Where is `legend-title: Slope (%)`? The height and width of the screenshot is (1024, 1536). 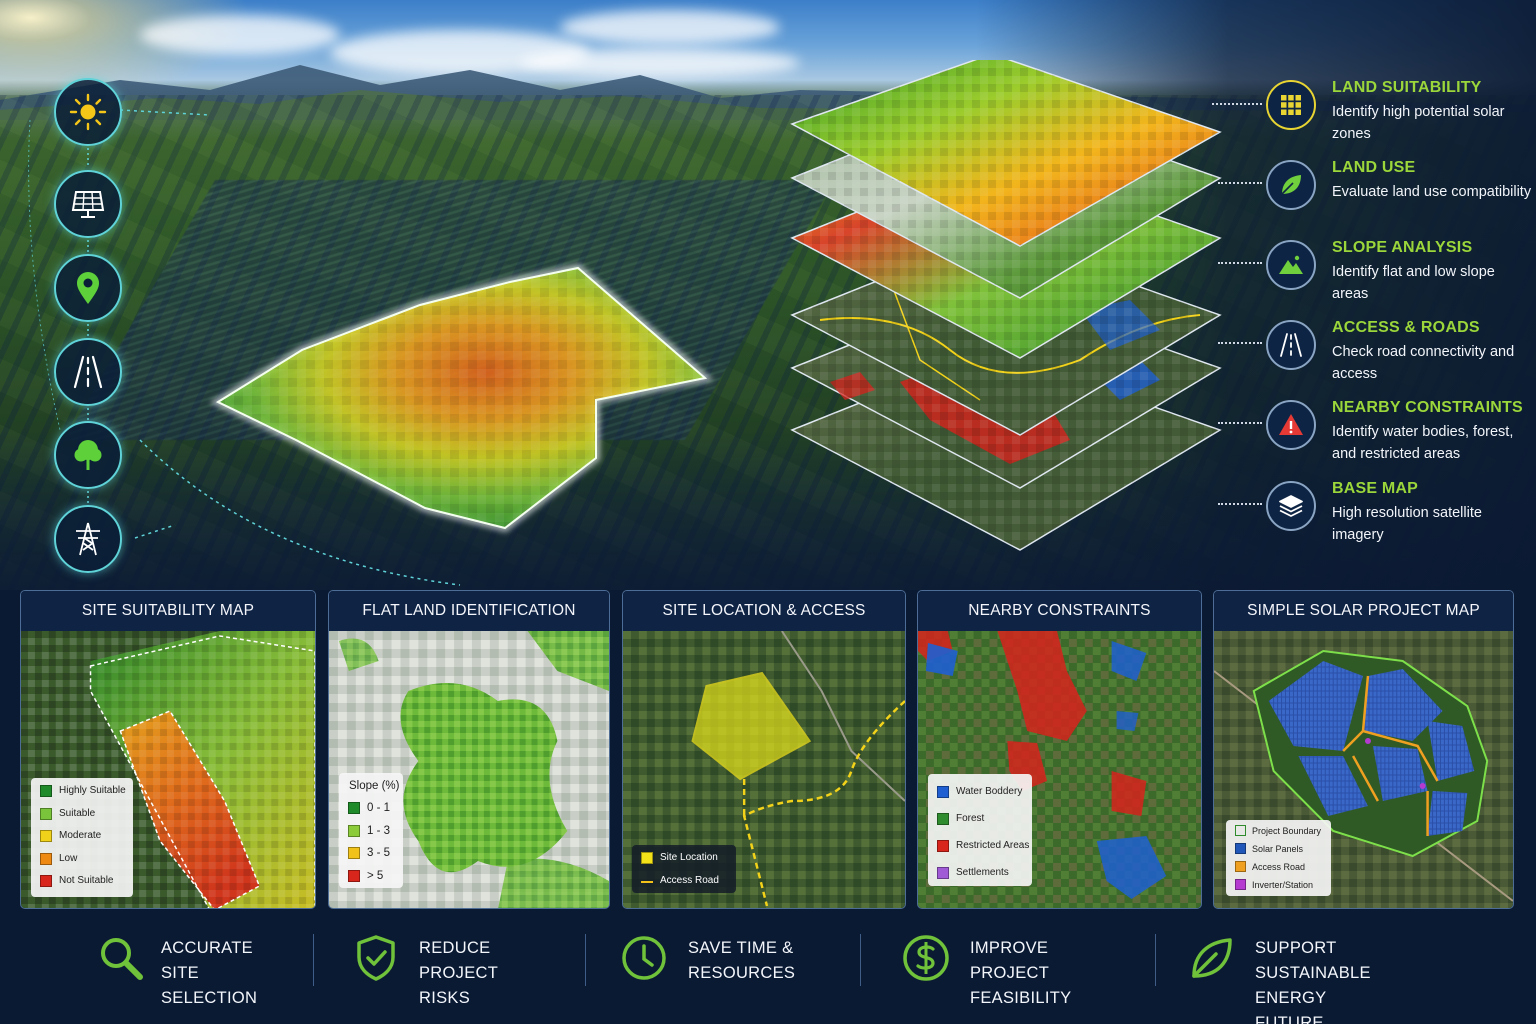
legend-title: Slope (%) is located at coordinates (374, 786).